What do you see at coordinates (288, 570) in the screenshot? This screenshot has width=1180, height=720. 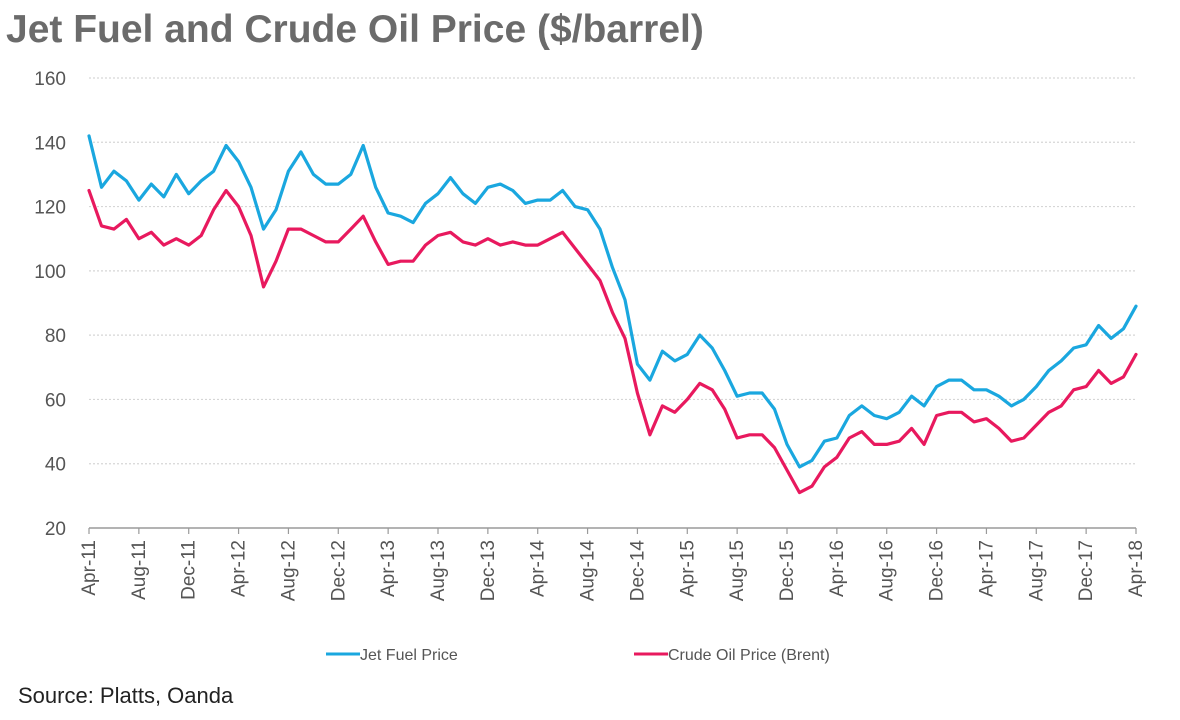 I see `x-tick-label: Aug-12` at bounding box center [288, 570].